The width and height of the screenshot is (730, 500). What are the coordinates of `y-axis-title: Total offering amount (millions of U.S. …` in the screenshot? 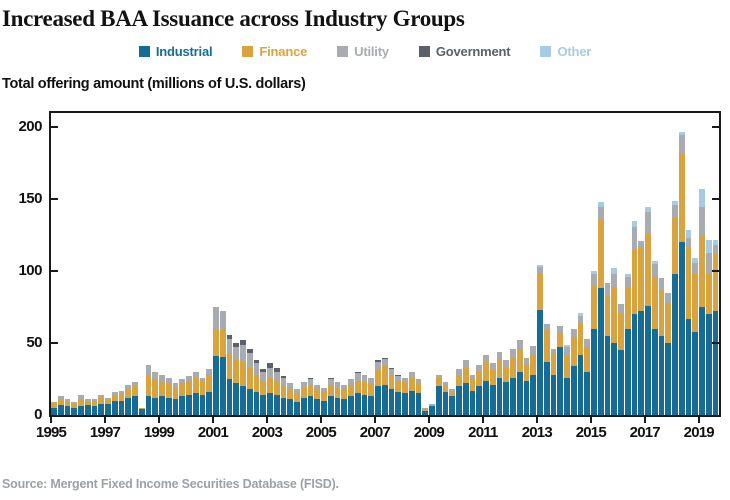 It's located at (154, 84).